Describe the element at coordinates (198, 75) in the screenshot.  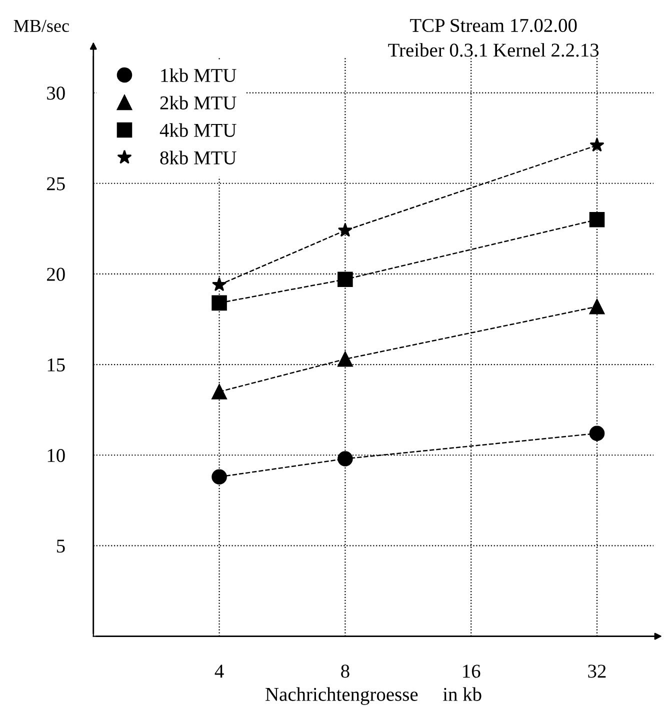
I see `legend-label: 1kb MTU` at that location.